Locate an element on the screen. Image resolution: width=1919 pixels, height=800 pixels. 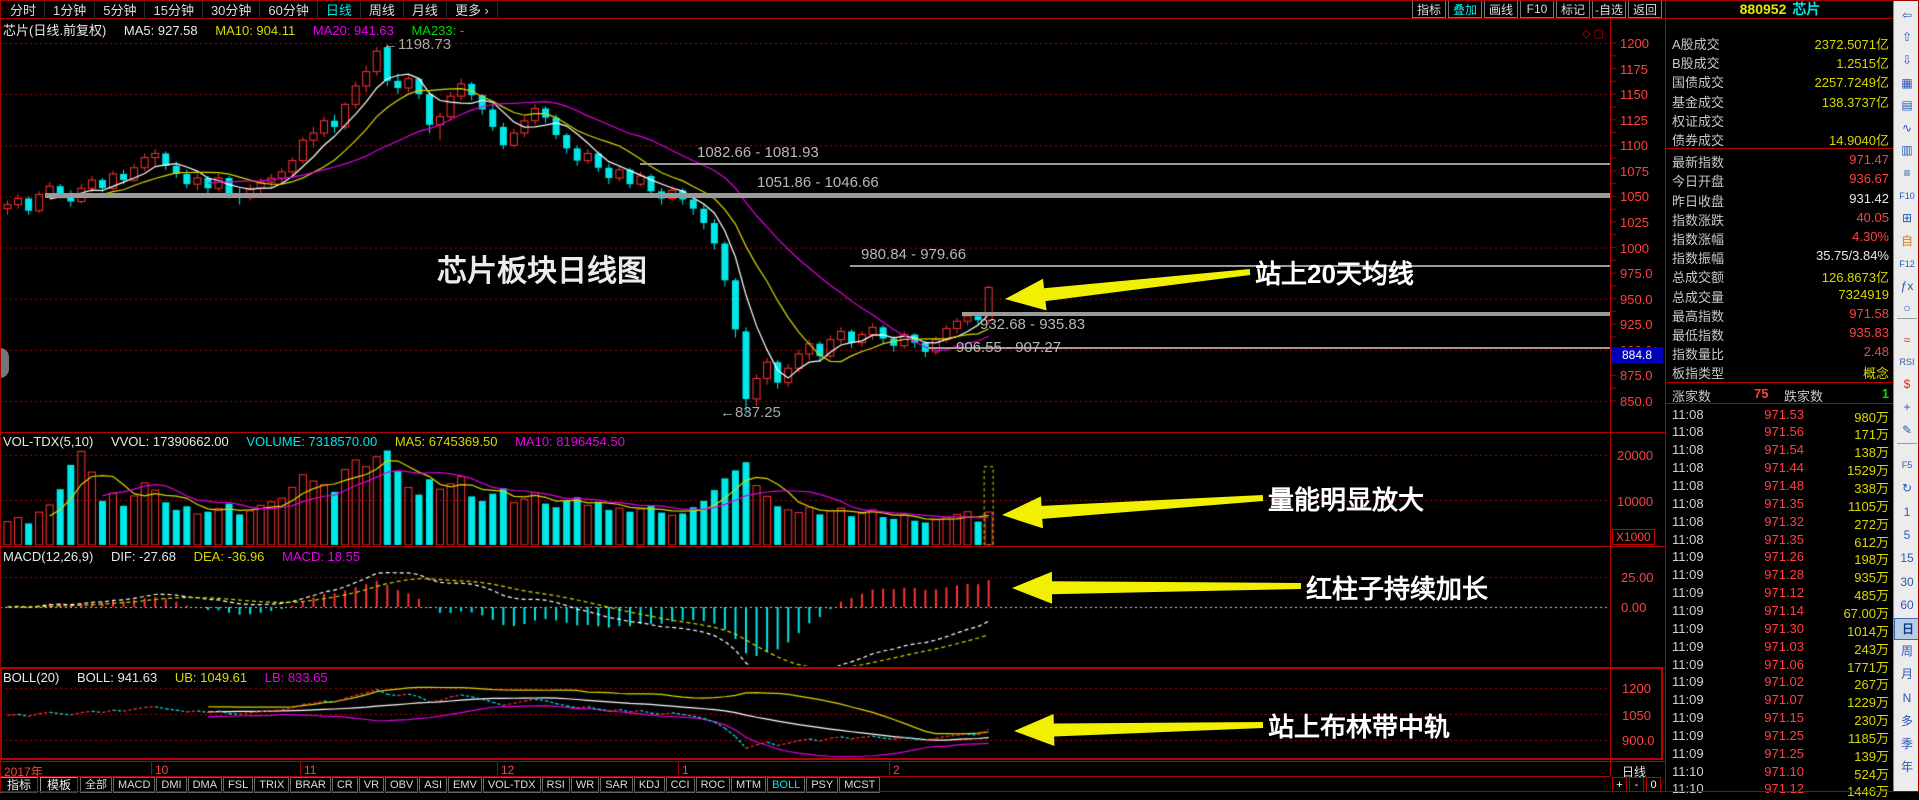
strip-period-N: N is located at coordinates (1907, 697).